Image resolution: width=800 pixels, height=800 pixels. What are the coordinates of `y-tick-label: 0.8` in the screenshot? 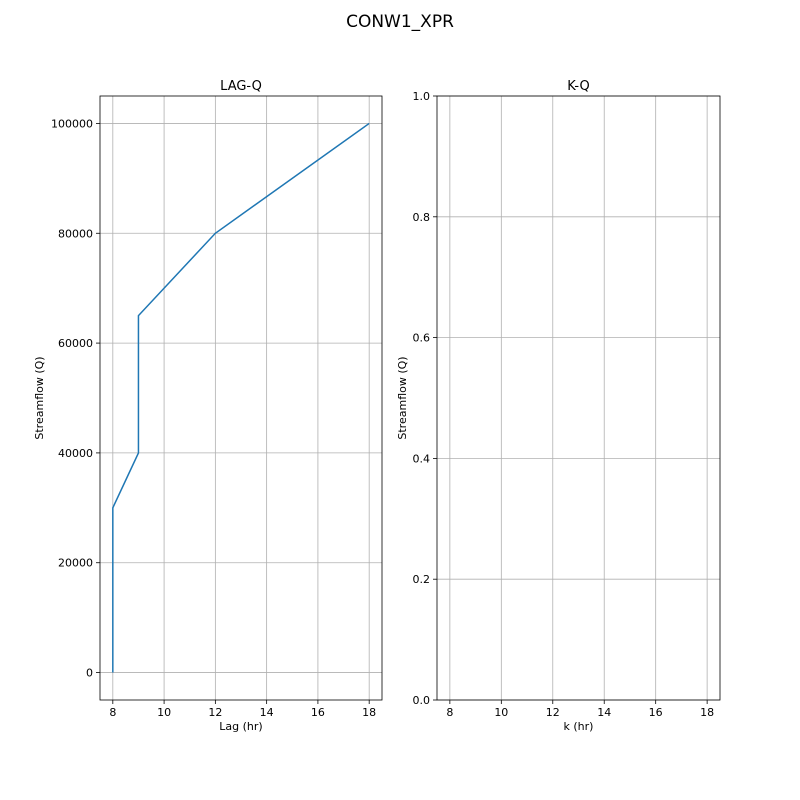 It's located at (422, 217).